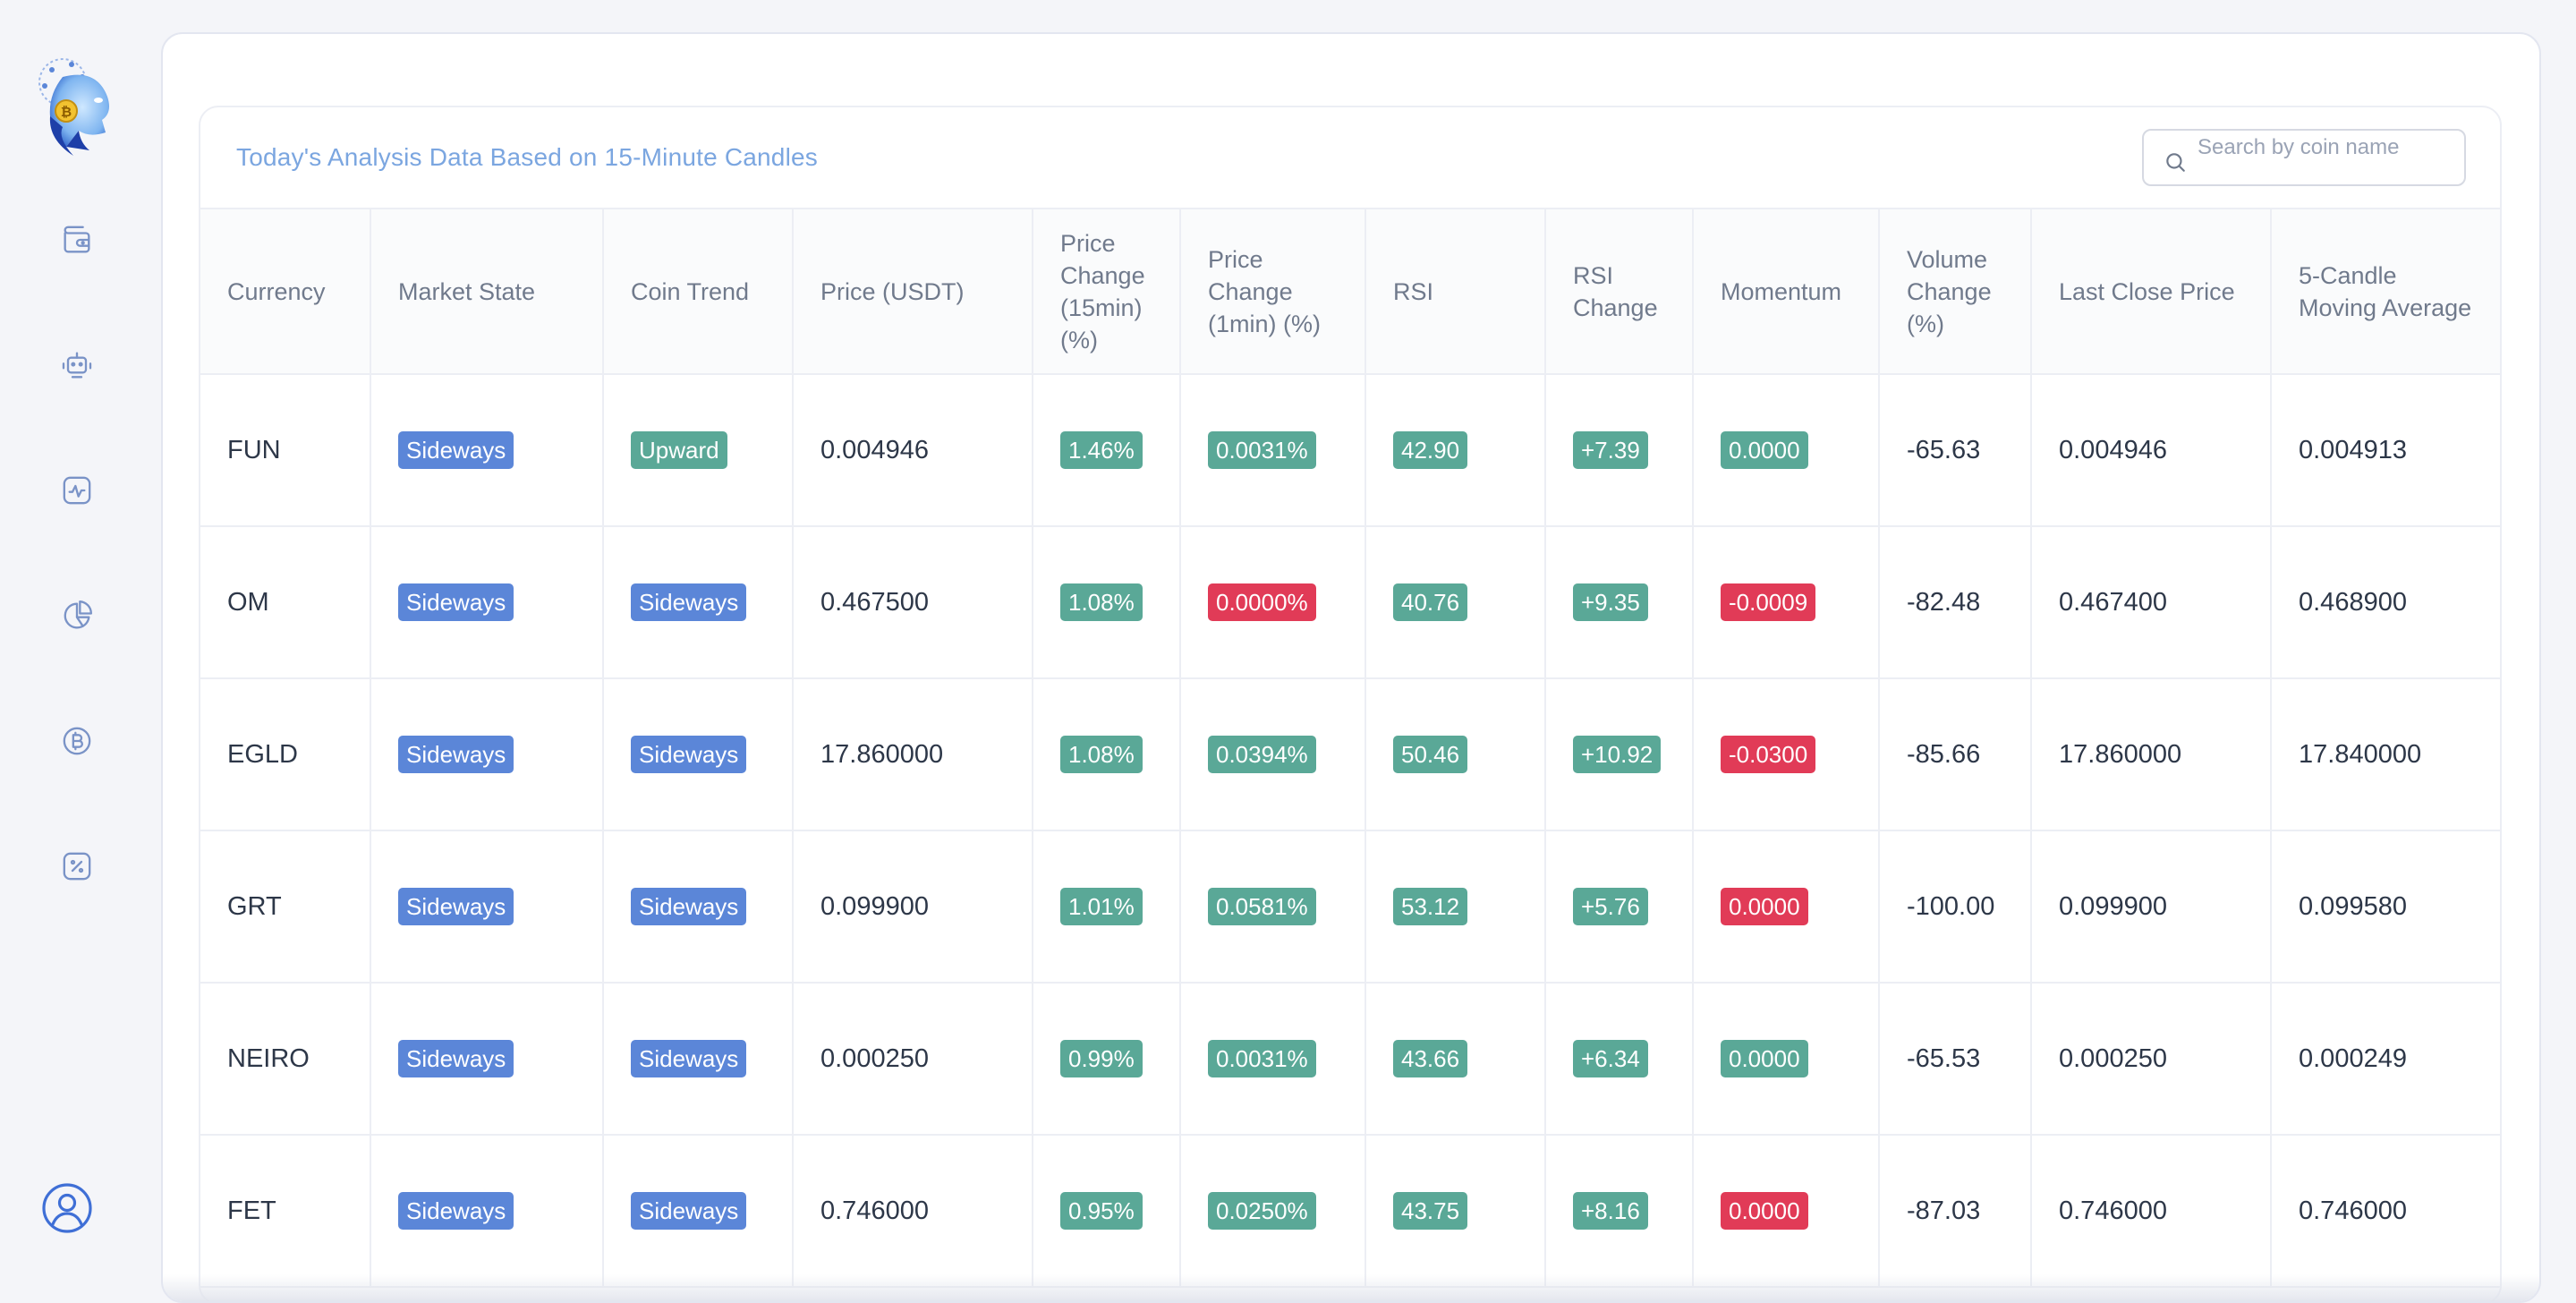 This screenshot has width=2576, height=1303. Describe the element at coordinates (2151, 450) in the screenshot. I see `last-close-cell: 0.004946` at that location.